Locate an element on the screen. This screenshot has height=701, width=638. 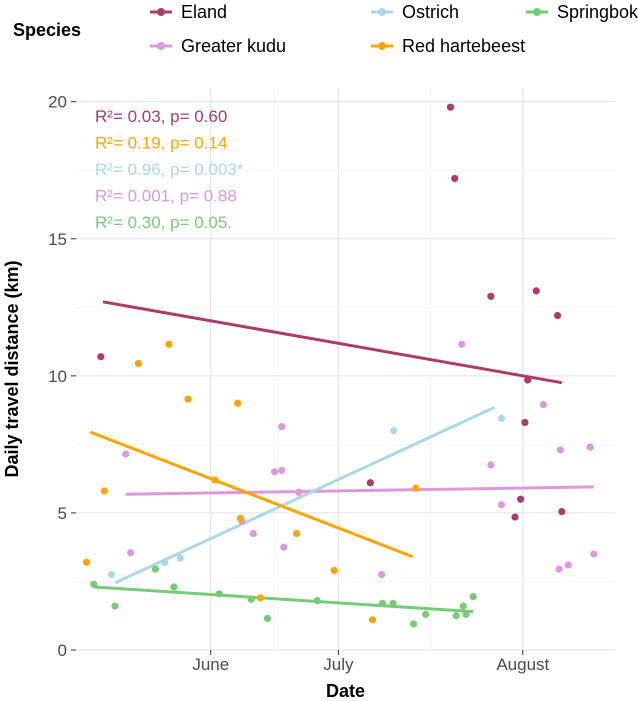
legend-item-springbok: Springbok is located at coordinates (582, 12).